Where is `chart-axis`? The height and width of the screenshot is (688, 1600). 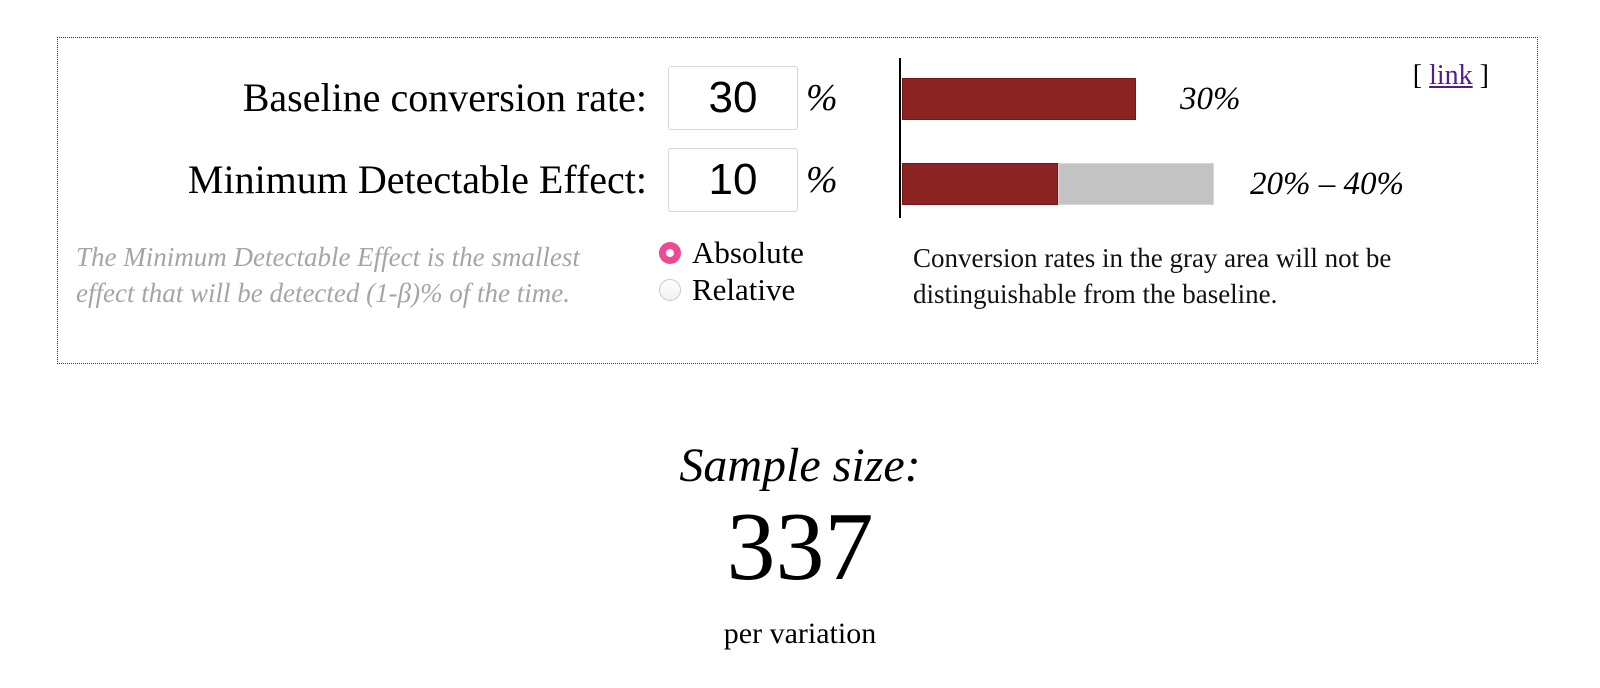 chart-axis is located at coordinates (900, 138).